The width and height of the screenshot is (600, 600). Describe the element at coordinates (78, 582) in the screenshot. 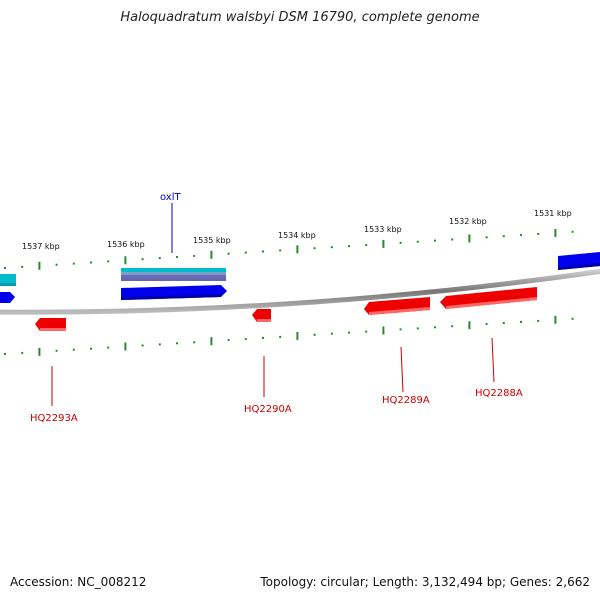

I see `accession-label: Accession: NC_008212` at that location.